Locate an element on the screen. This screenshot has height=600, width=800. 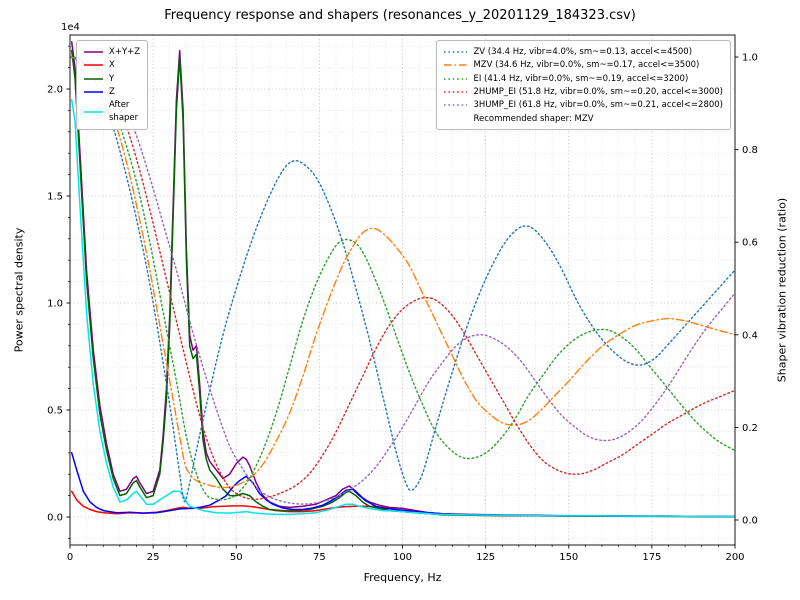
legend-entry-x: X is located at coordinates (111, 65).